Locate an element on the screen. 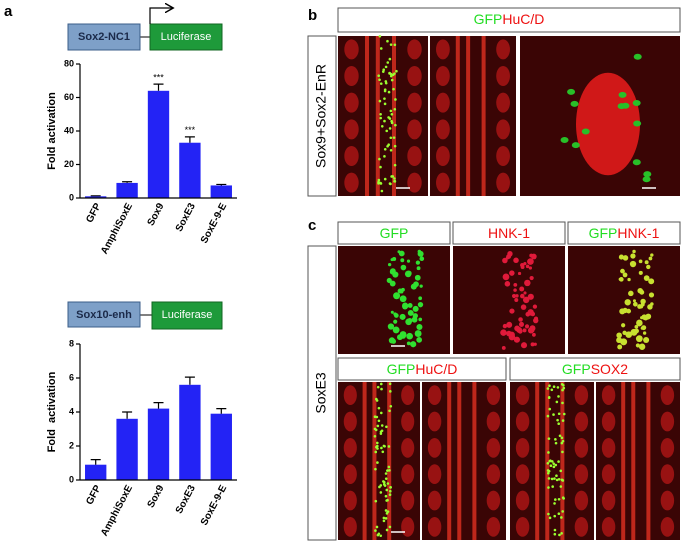 The image size is (685, 543). x-tick-label: AmphiSoxE is located at coordinates (117, 510).